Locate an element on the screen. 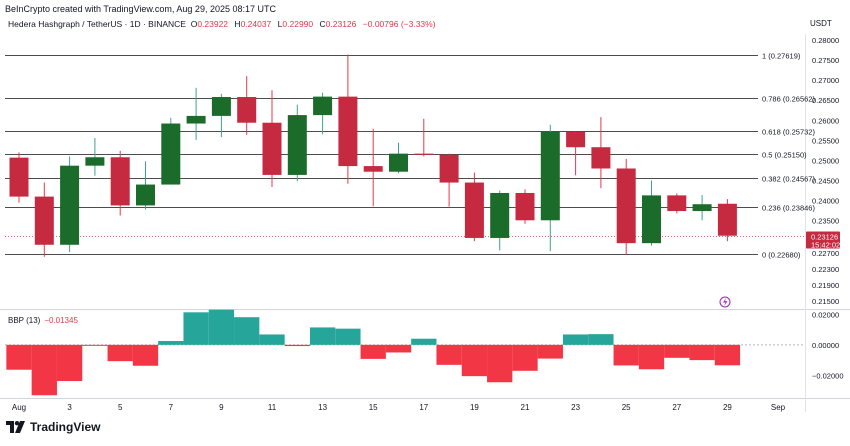 The width and height of the screenshot is (850, 446). price-change: −0.00796 (−3.33%) is located at coordinates (399, 24).